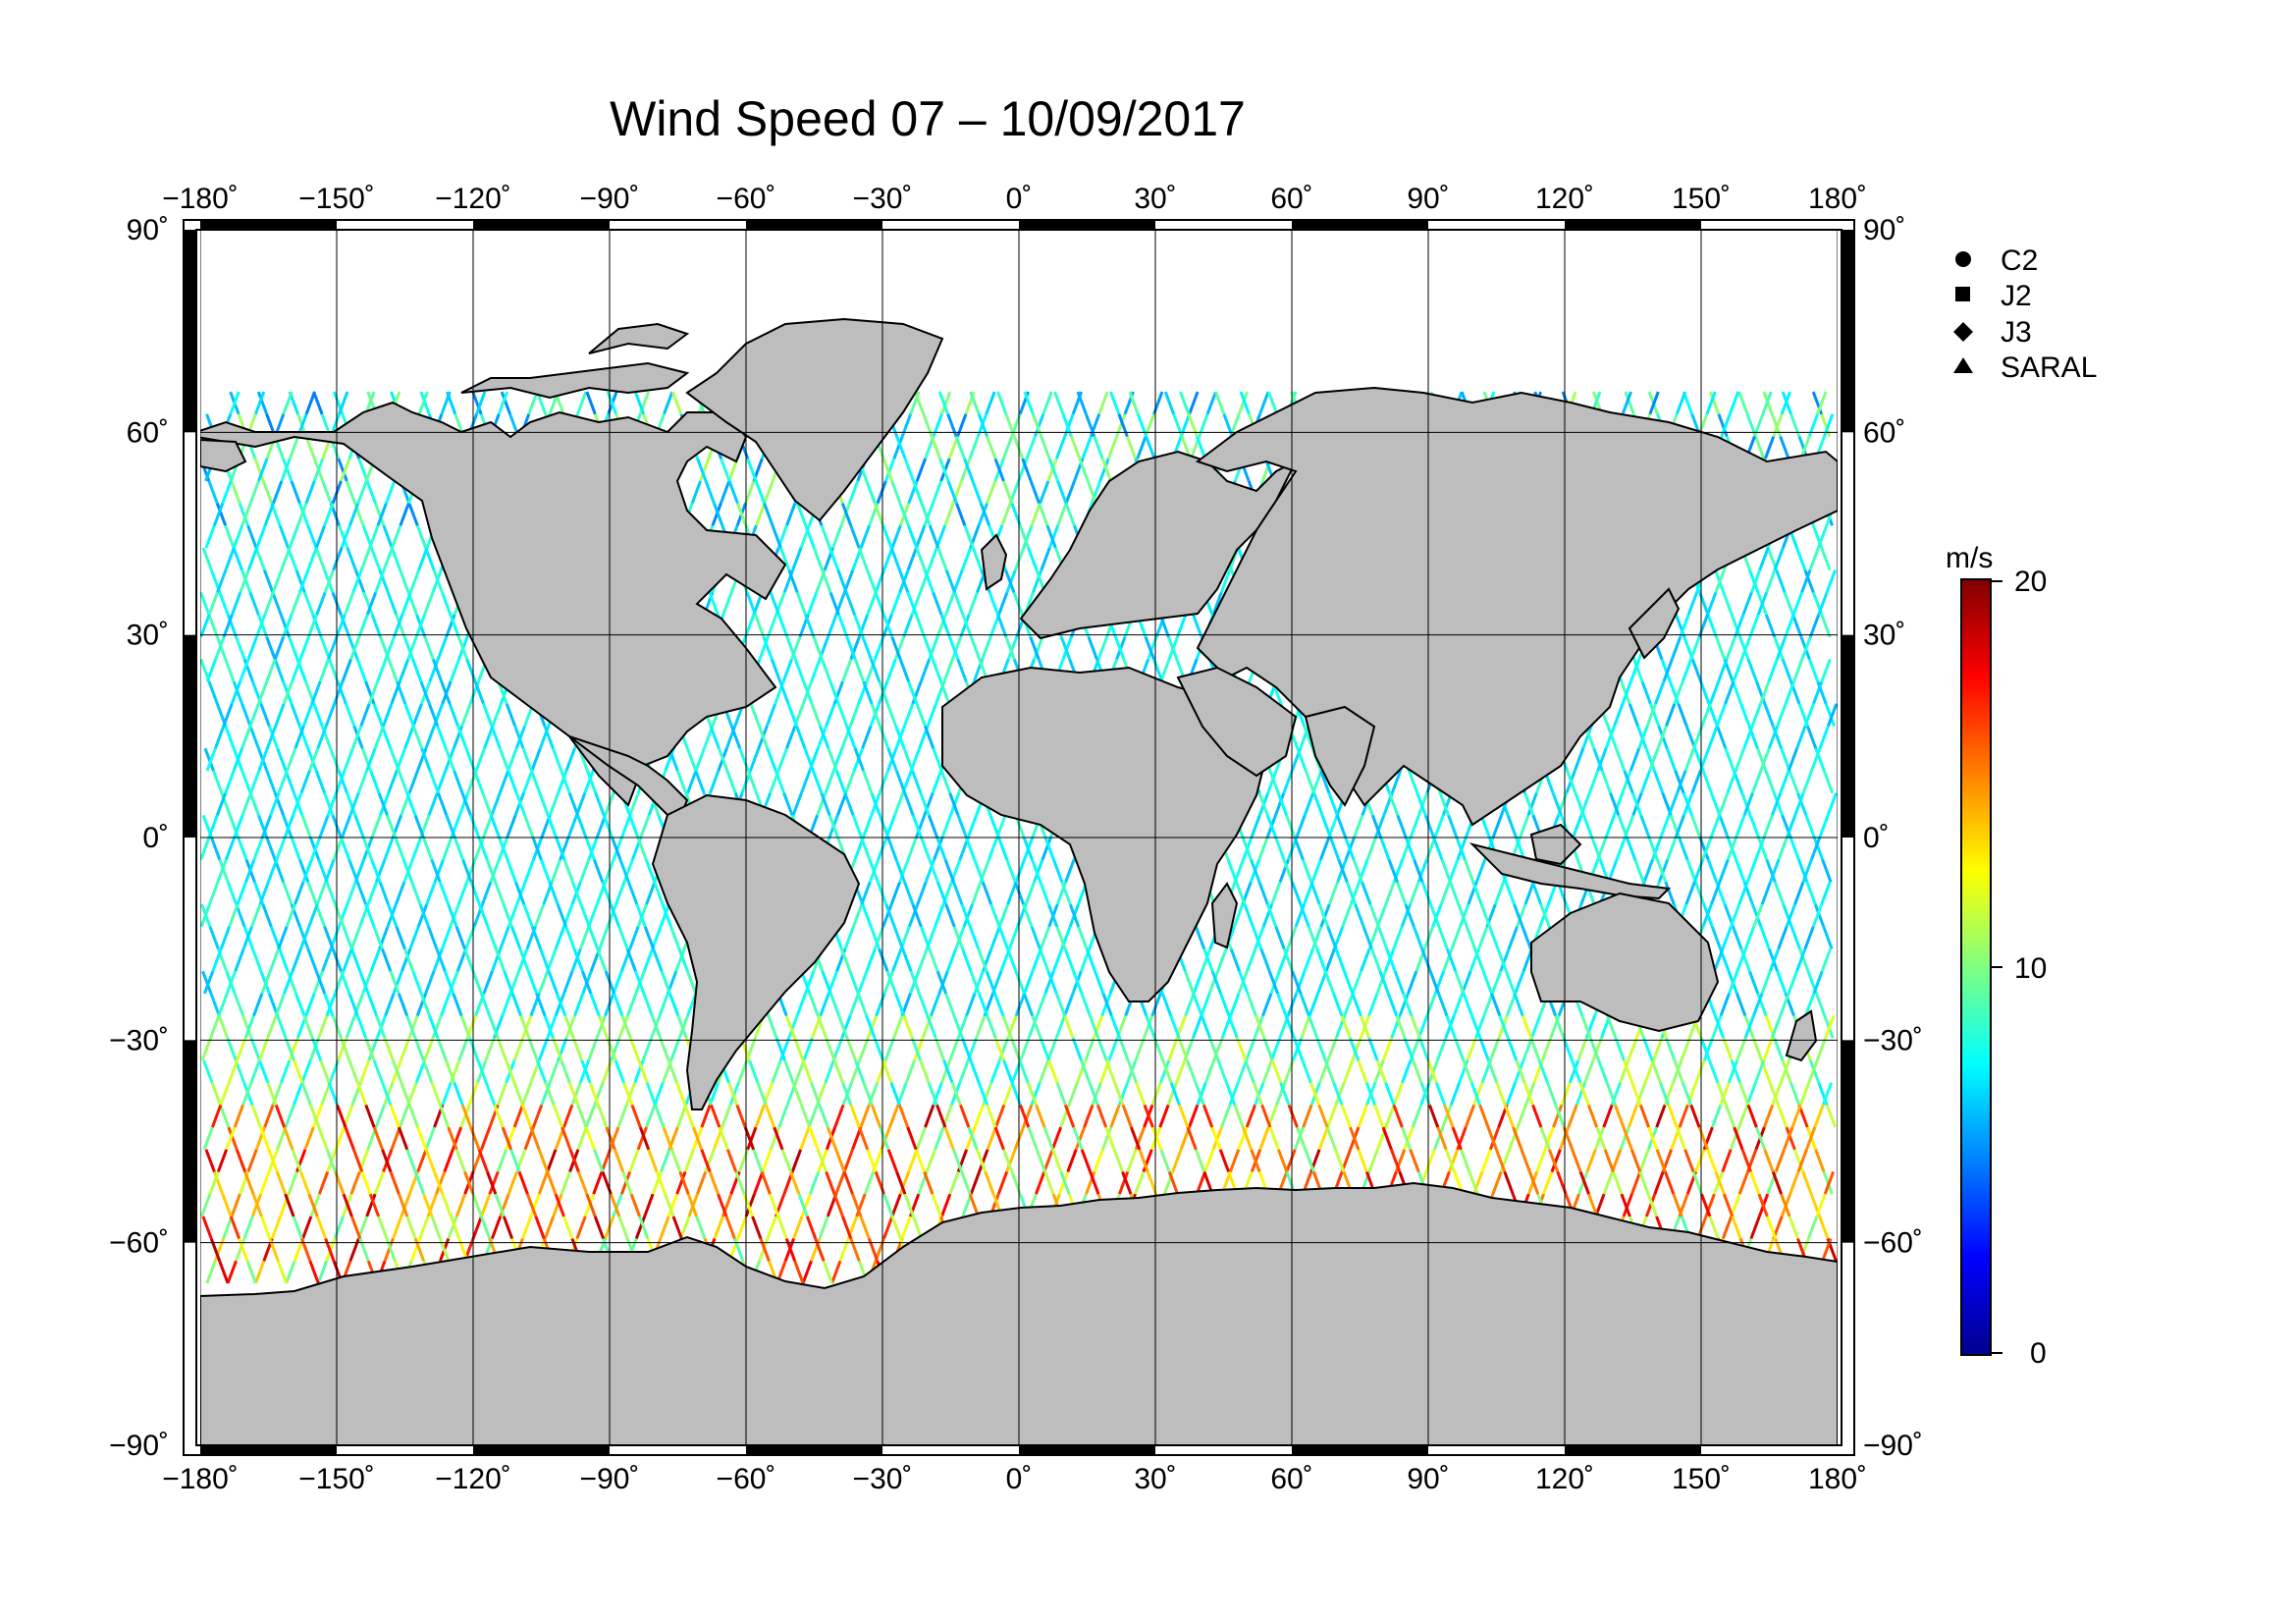 Image resolution: width=2296 pixels, height=1623 pixels. What do you see at coordinates (1155, 1479) in the screenshot?
I see `lon-tick-bottom: 30˚` at bounding box center [1155, 1479].